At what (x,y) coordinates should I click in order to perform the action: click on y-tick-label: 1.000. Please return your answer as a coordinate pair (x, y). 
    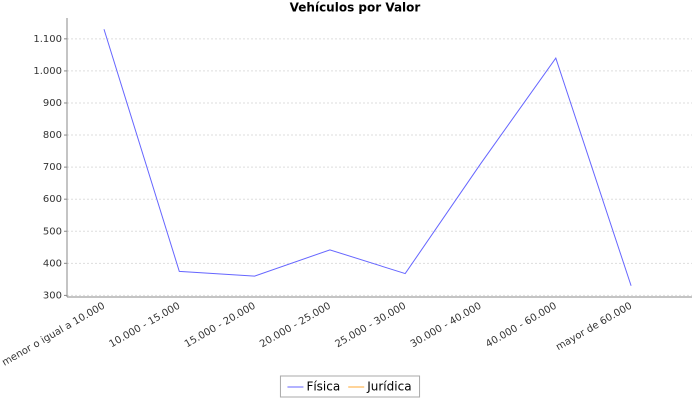
    Looking at the image, I should click on (47, 71).